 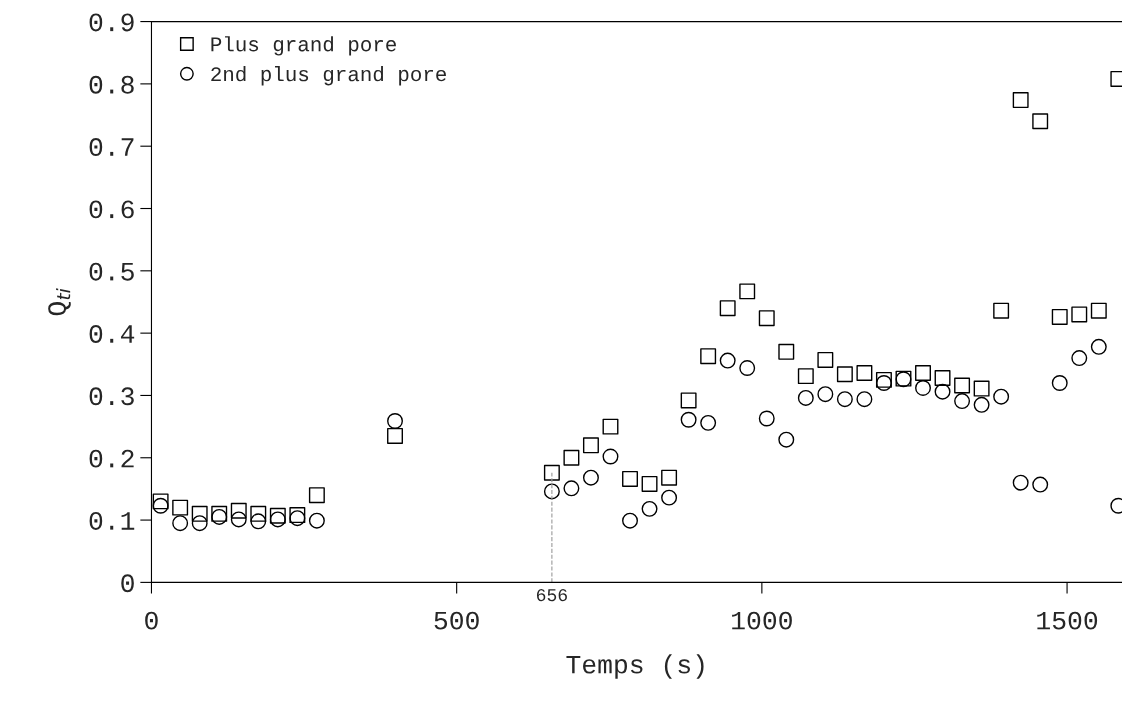 I want to click on y-tick-label: 0.7, so click(x=111, y=147).